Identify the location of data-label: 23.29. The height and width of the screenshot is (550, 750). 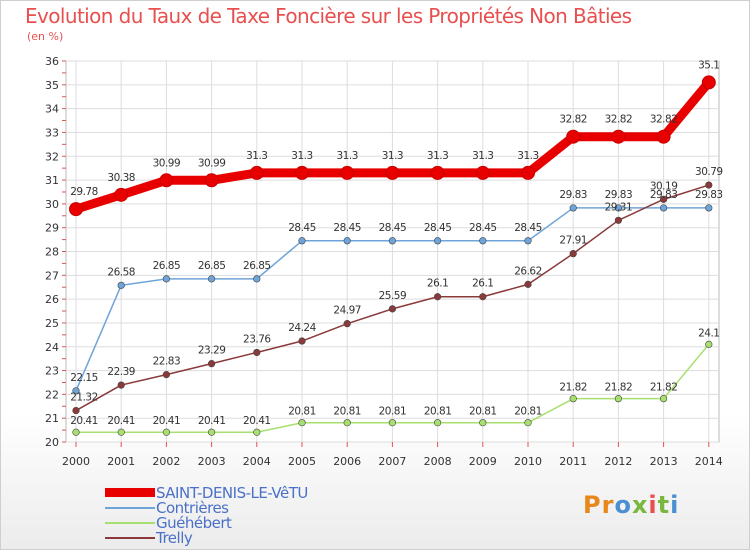
(212, 351).